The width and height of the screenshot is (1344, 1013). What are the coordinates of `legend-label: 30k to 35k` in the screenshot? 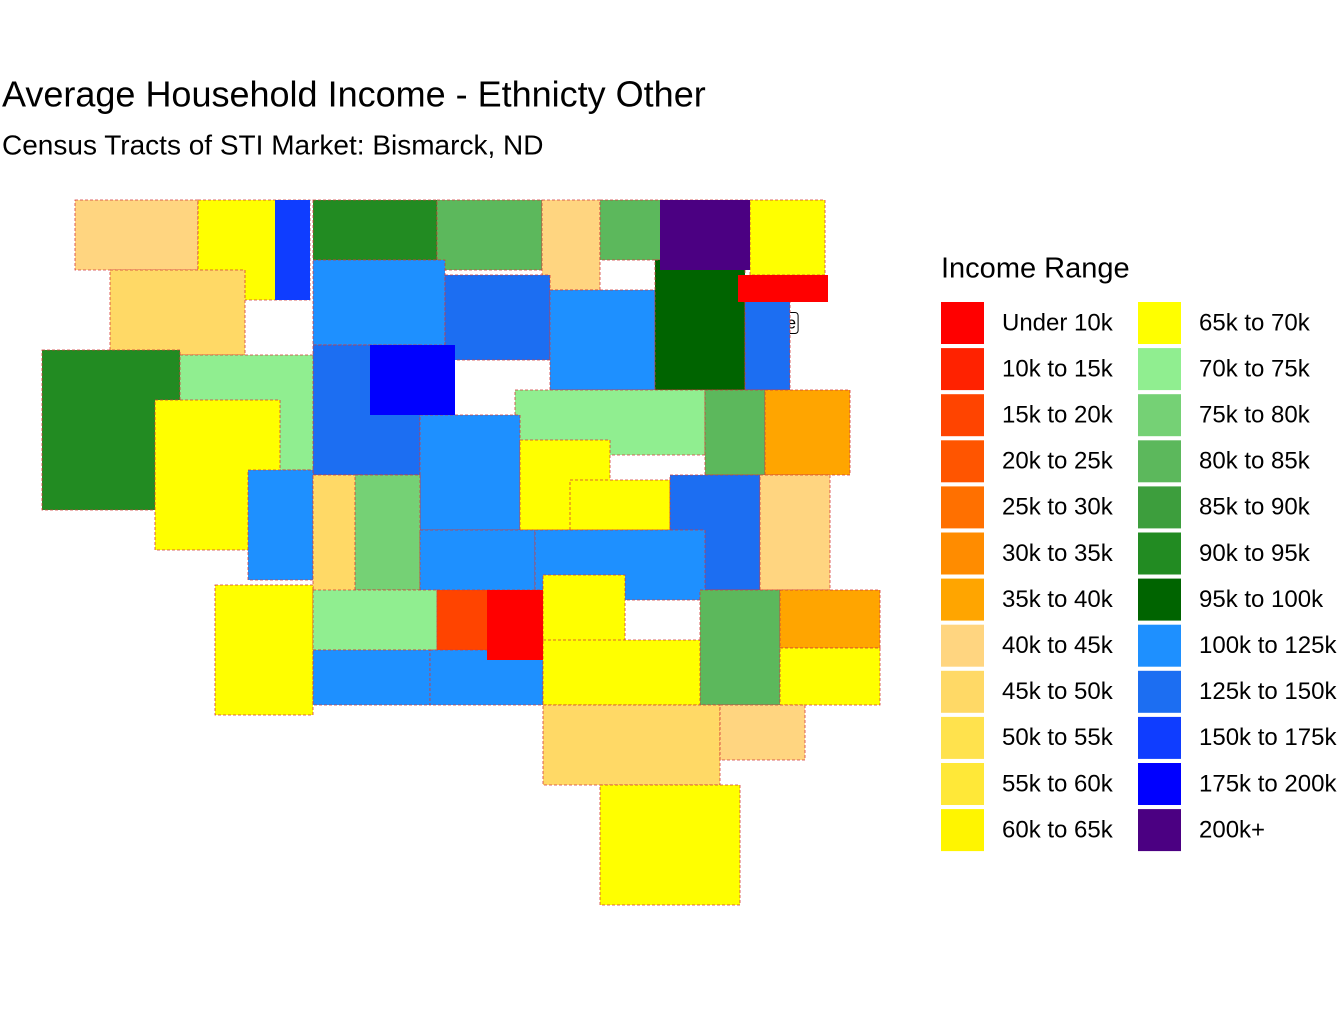 It's located at (1058, 553).